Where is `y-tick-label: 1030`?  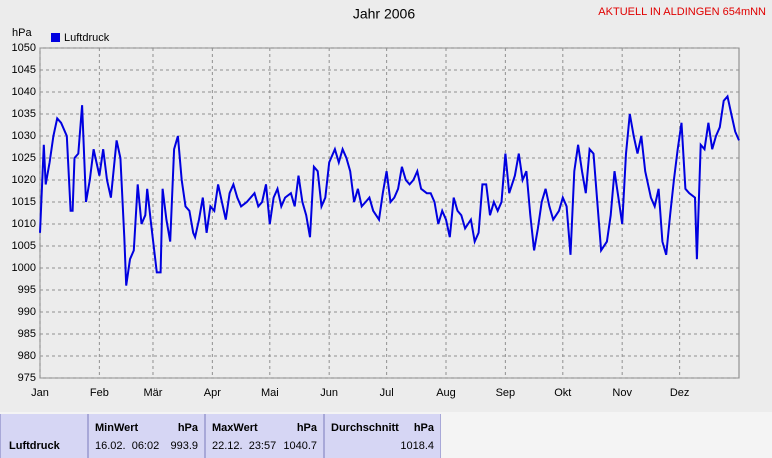
y-tick-label: 1030 is located at coordinates (24, 136).